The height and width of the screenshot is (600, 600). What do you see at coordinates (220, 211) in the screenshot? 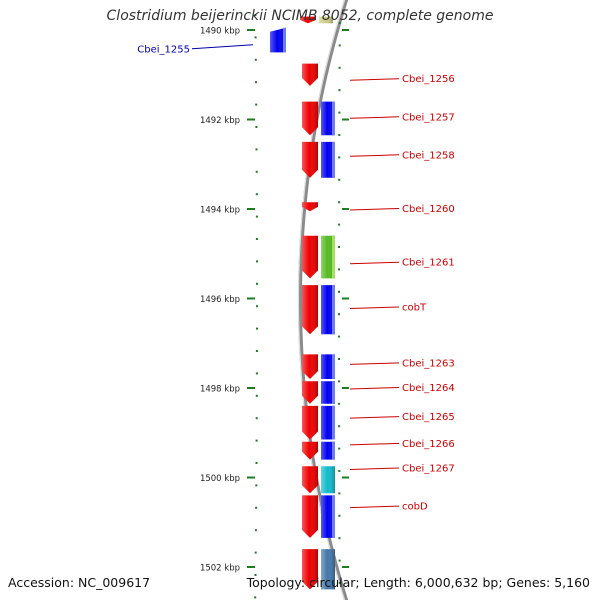
I see `axis-tick-label: 1494 kbp` at bounding box center [220, 211].